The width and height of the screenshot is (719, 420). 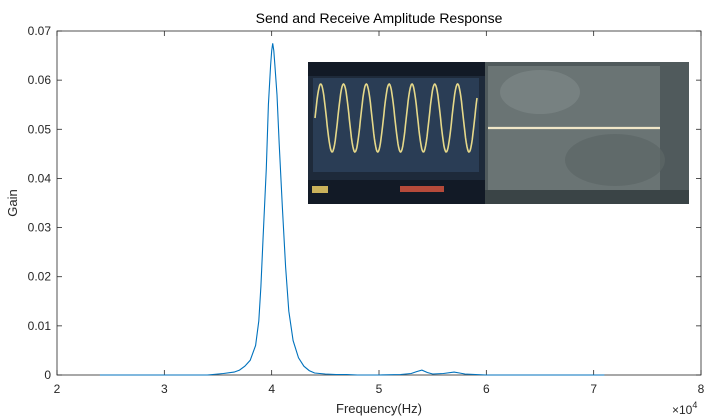 What do you see at coordinates (12, 202) in the screenshot?
I see `y-axis-label: Gain` at bounding box center [12, 202].